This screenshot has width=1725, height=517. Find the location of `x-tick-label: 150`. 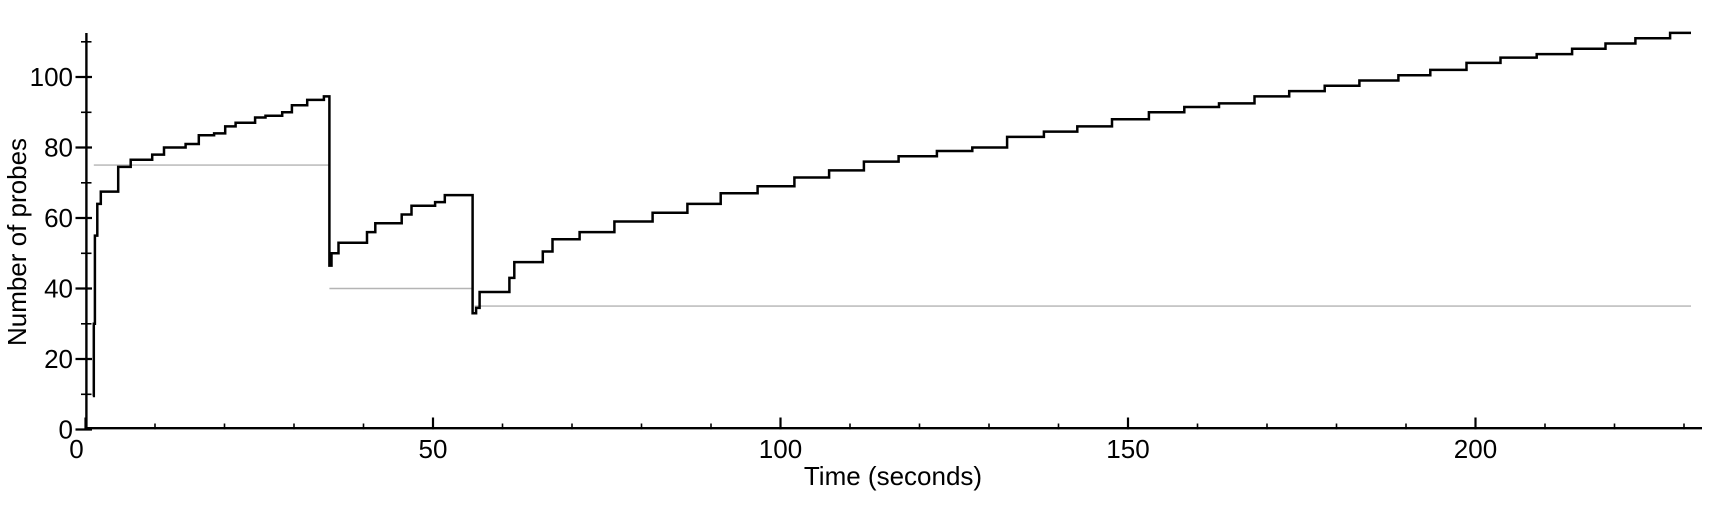

x-tick-label: 150 is located at coordinates (1127, 449).